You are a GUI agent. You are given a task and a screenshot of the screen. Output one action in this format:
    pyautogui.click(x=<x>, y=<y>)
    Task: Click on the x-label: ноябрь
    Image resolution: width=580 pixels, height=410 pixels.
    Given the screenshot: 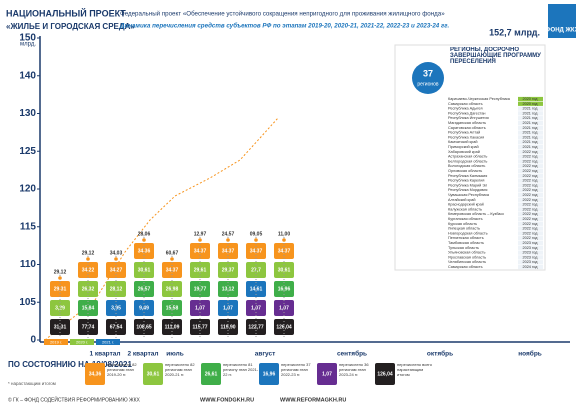 What is the action you would take?
    pyautogui.click(x=530, y=354)
    